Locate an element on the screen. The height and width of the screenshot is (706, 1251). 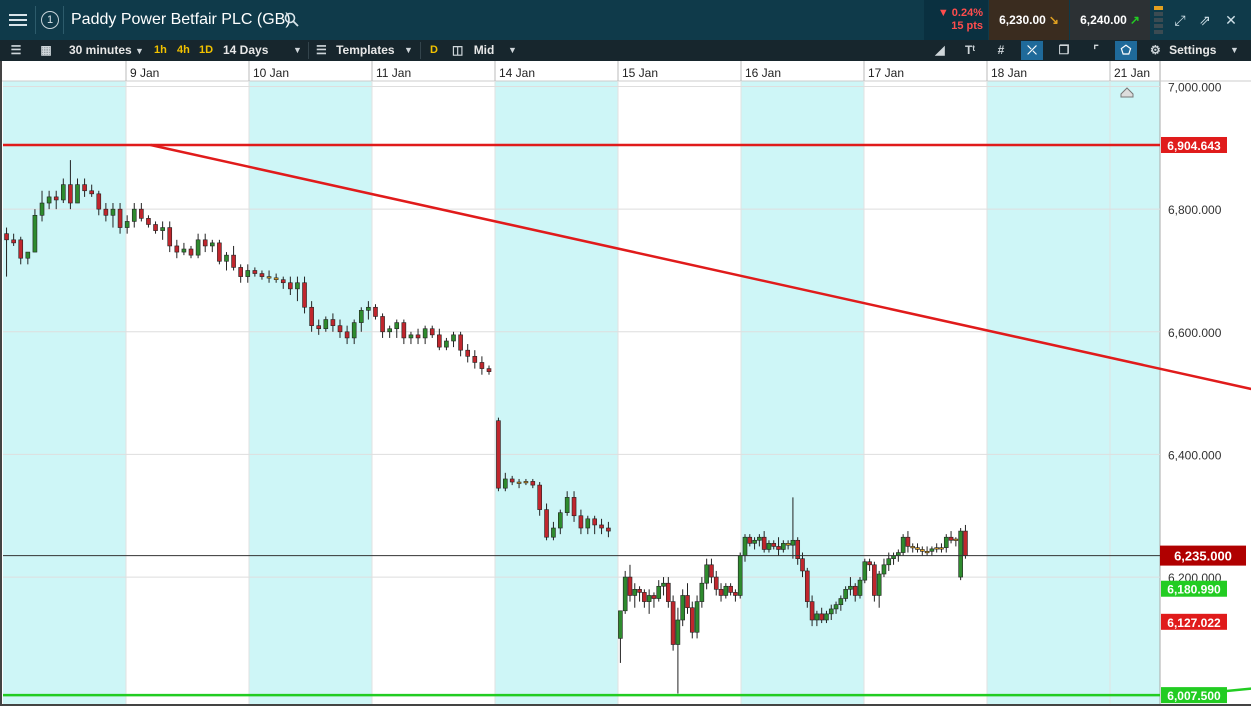
trendline-label: 6,127.022 is located at coordinates (1194, 623).